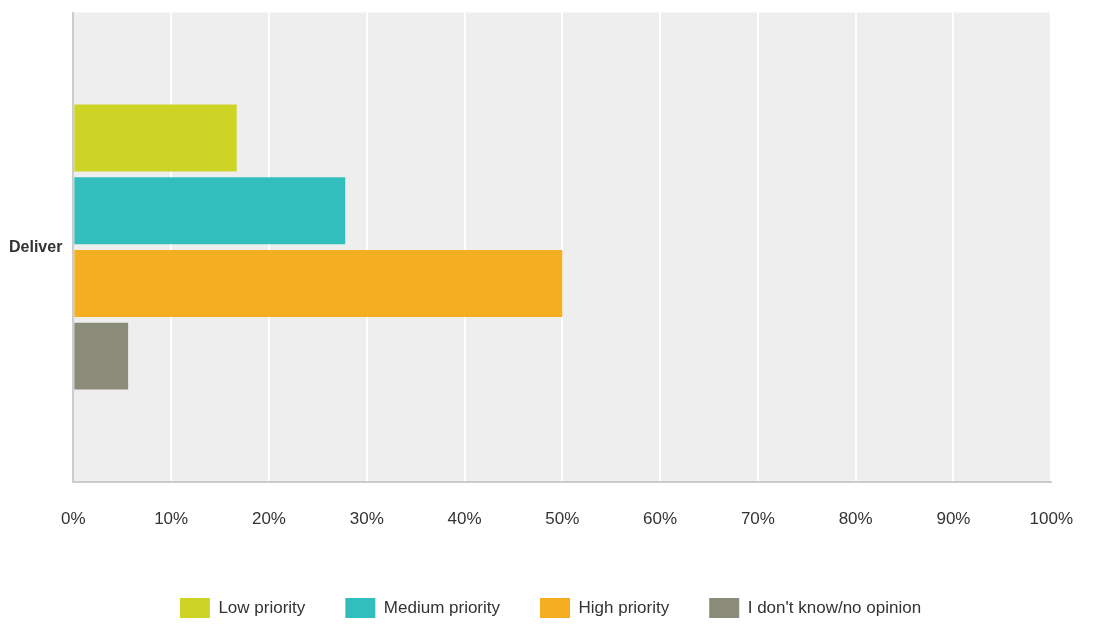 The image size is (1101, 634). Describe the element at coordinates (562, 519) in the screenshot. I see `x-tick-label: 50%` at that location.